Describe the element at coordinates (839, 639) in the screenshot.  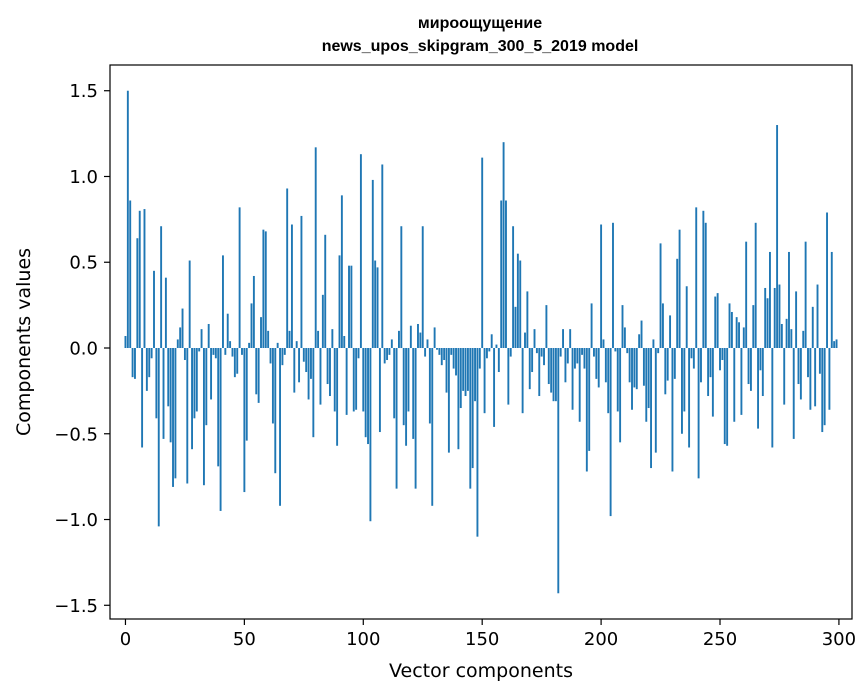
I see `x-tick-label: 300` at that location.